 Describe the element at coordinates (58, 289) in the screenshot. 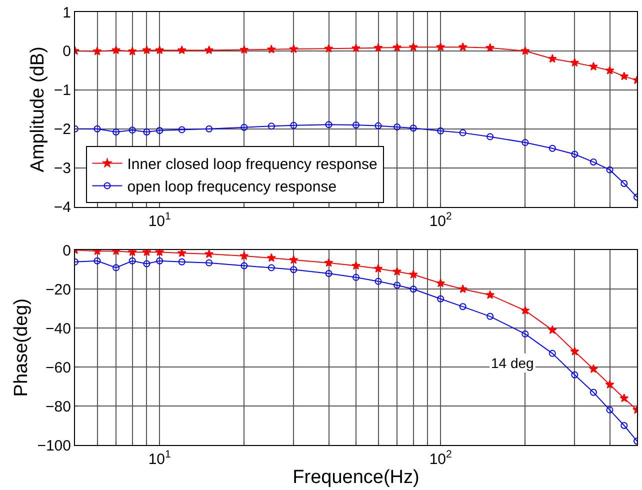

I see `y-tick-label: −20` at that location.